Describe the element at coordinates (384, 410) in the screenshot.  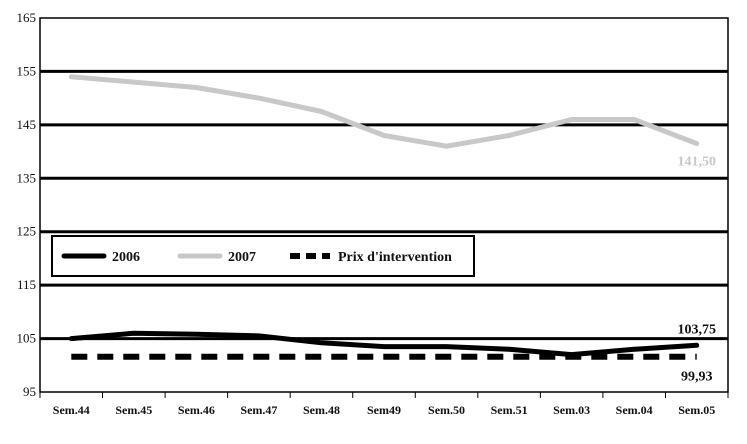
I see `x-tick-label: Sem49` at that location.